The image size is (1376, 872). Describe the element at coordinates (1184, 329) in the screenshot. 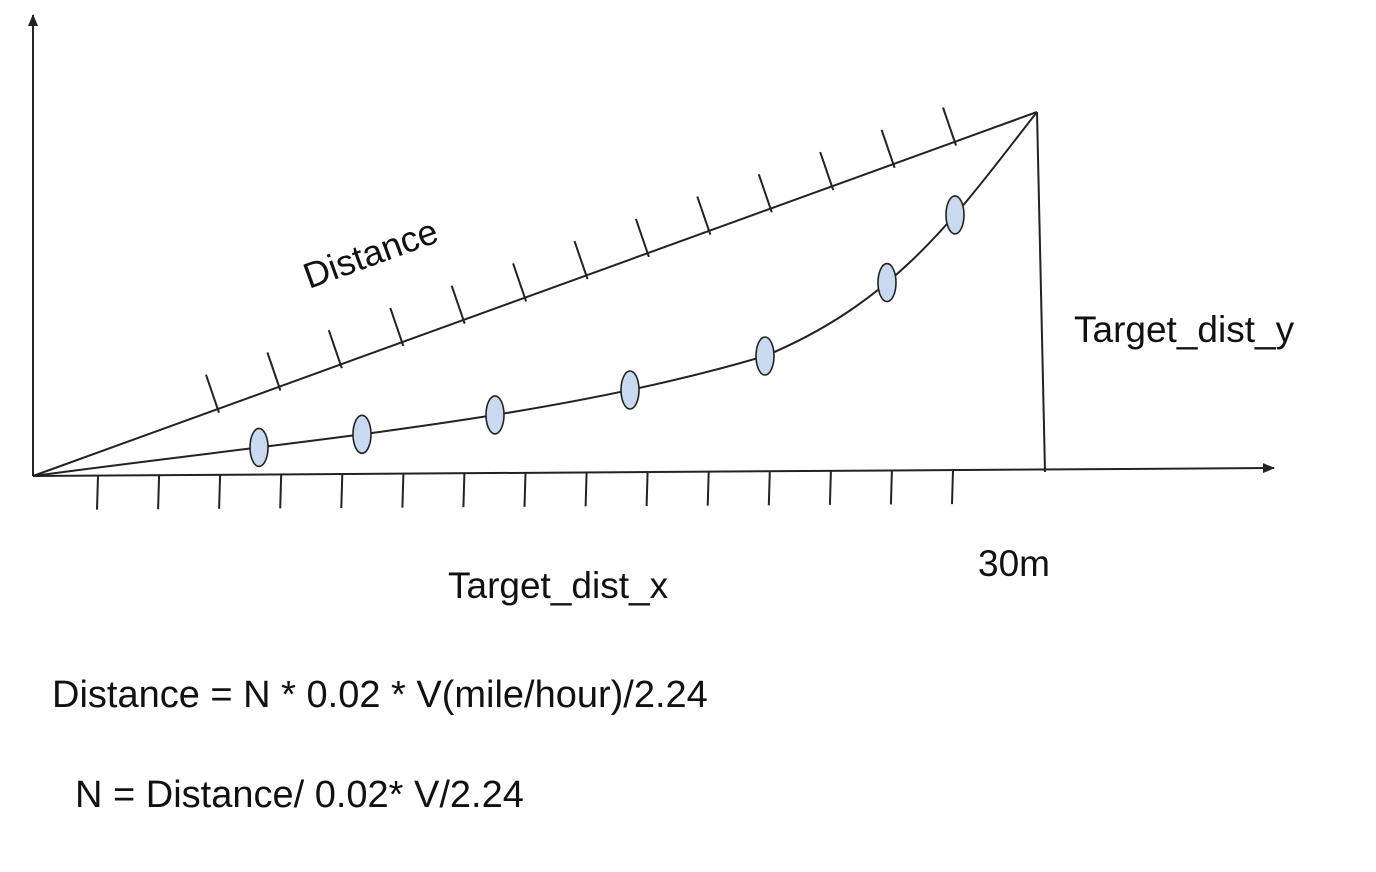

I see `target-dist-y-label: Target_dist_y` at that location.